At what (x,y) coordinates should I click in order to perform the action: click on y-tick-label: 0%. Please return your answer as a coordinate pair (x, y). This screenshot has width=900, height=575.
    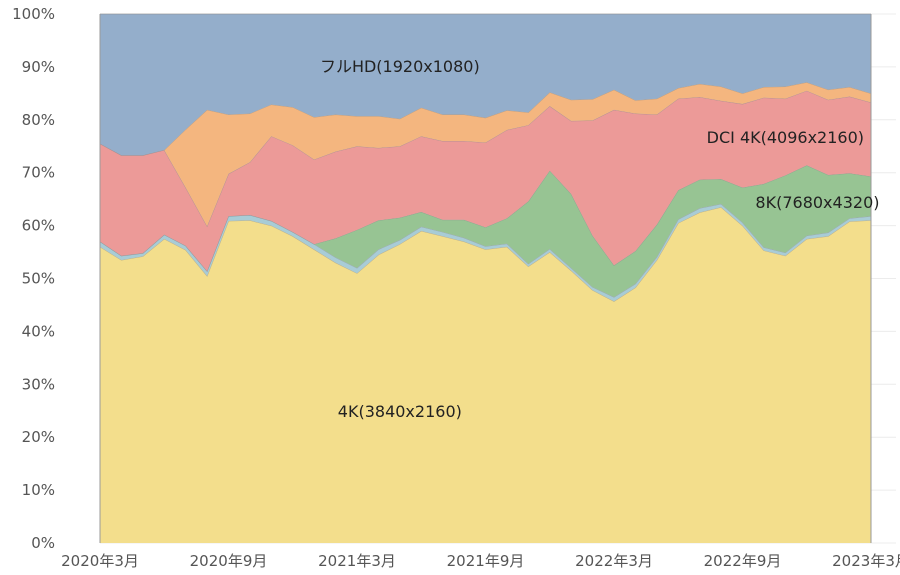
    Looking at the image, I should click on (43, 543).